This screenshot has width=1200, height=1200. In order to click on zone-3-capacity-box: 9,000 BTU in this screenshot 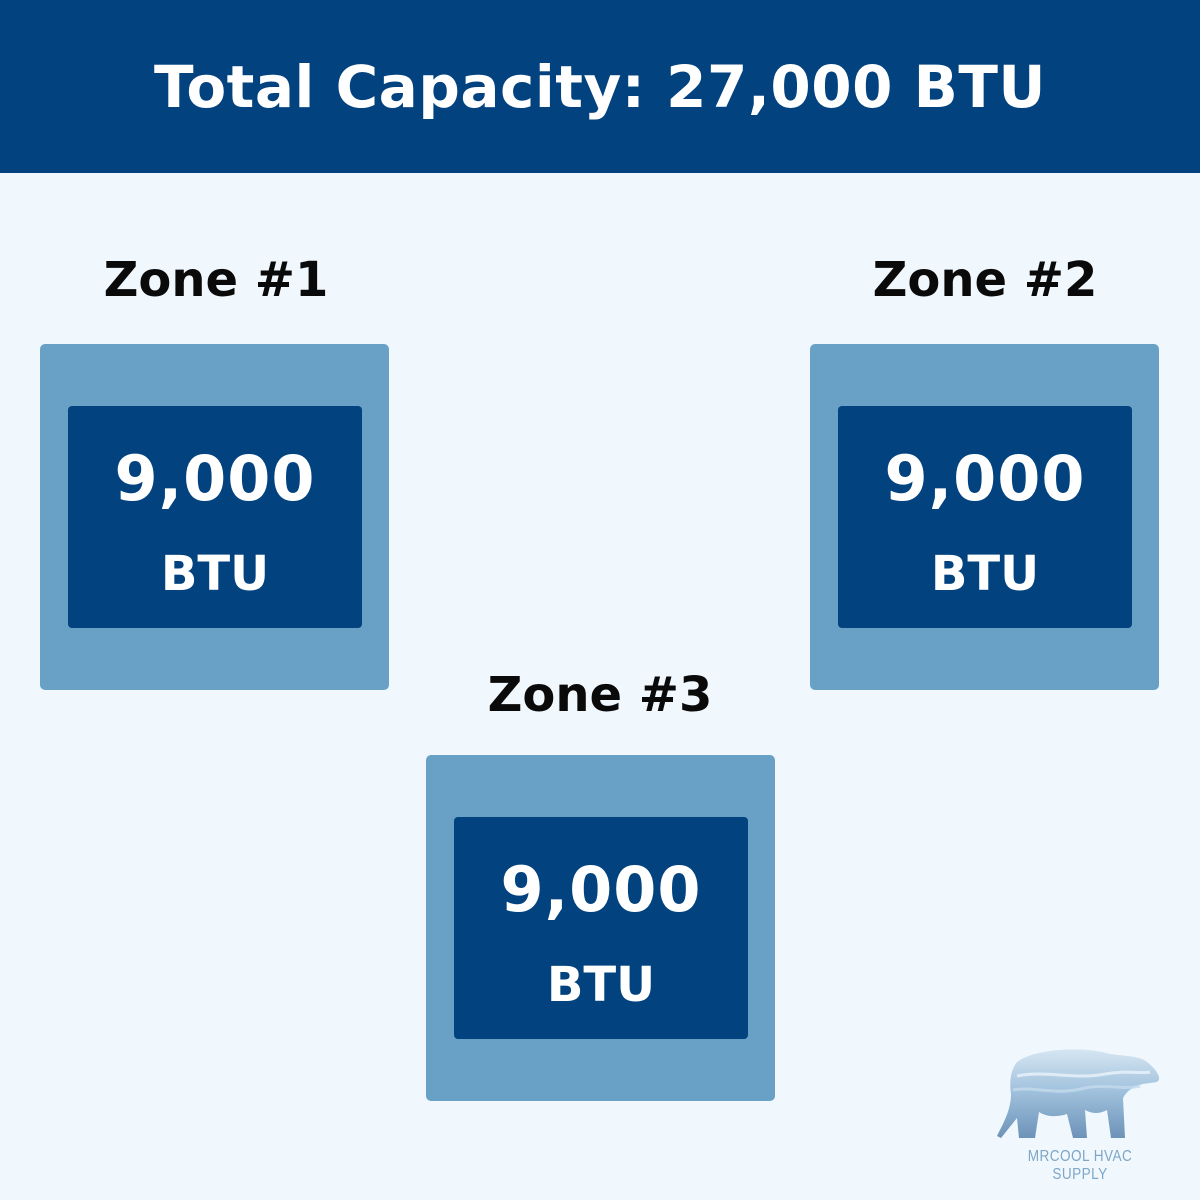, I will do `click(601, 928)`.